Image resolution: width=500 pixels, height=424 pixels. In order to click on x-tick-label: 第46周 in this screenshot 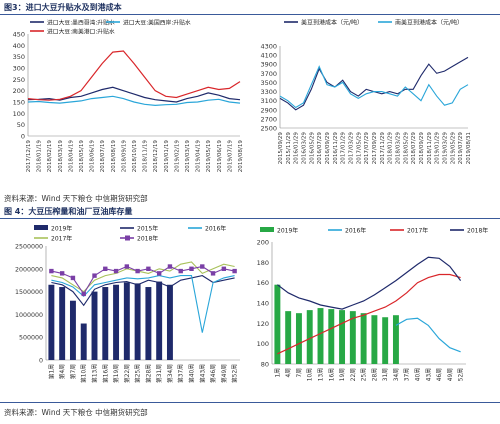, I will do `click(213, 373)`.